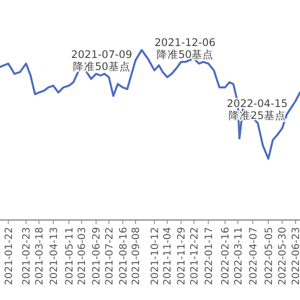 This screenshot has width=300, height=300. I want to click on x-tick-label: 2021-02-23, so click(27, 256).